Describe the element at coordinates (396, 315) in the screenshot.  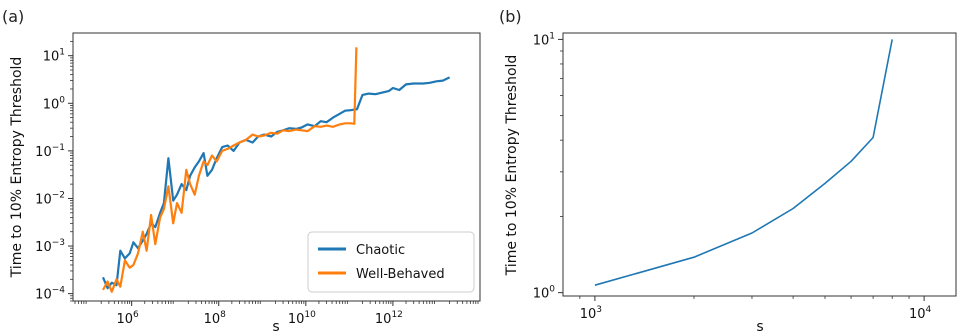
I see `panel-a-xtick-exponent: 12` at that location.